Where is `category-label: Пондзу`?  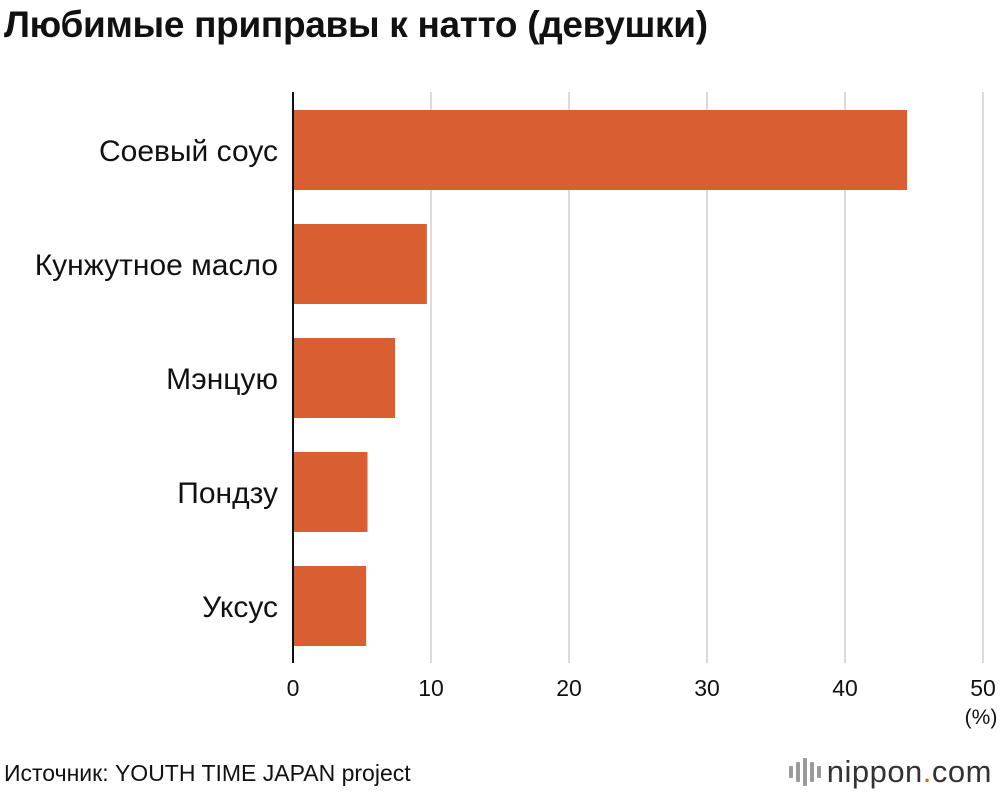 category-label: Пондзу is located at coordinates (227, 493).